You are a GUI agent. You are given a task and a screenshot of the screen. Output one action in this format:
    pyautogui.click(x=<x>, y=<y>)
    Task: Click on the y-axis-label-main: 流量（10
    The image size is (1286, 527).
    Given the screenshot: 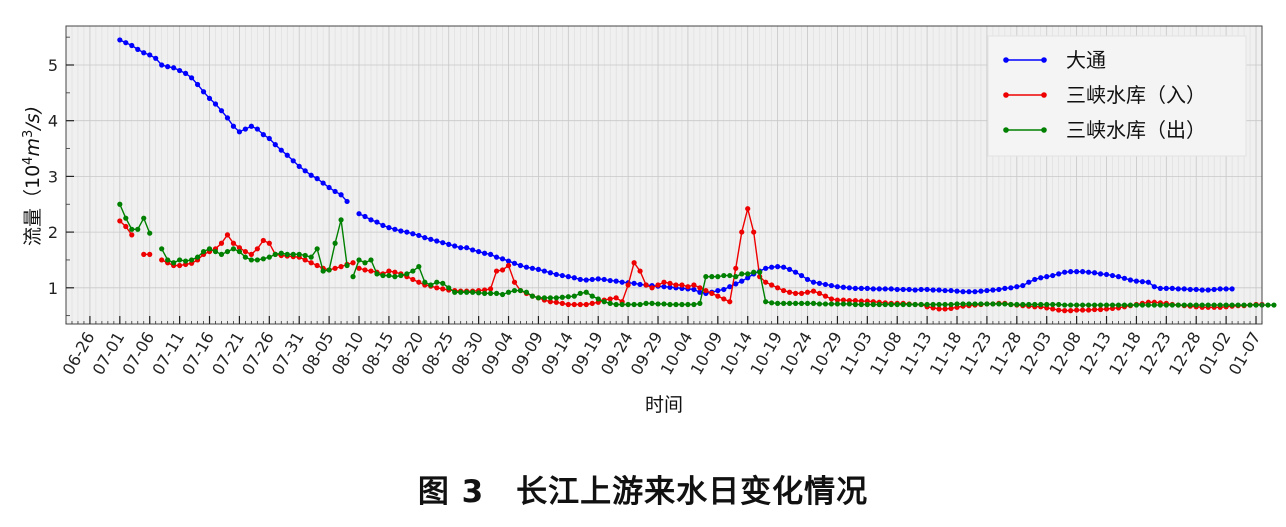 What is the action you would take?
    pyautogui.click(x=33, y=205)
    